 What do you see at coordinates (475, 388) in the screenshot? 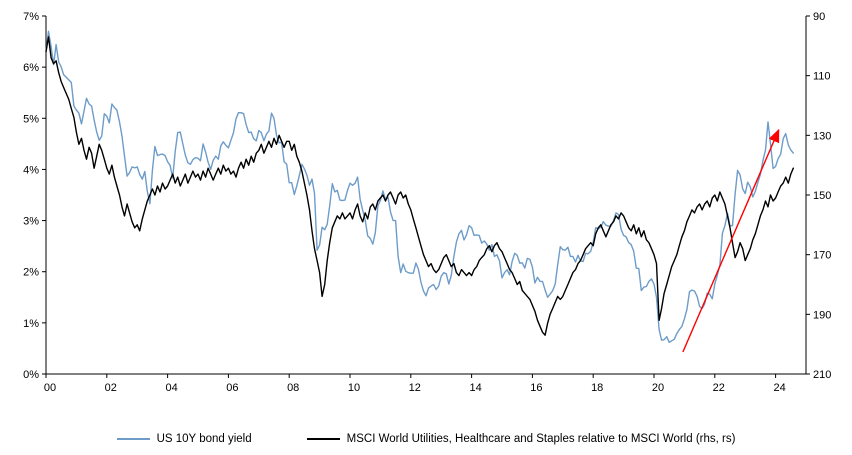
I see `x-tick-label: 14` at bounding box center [475, 388].